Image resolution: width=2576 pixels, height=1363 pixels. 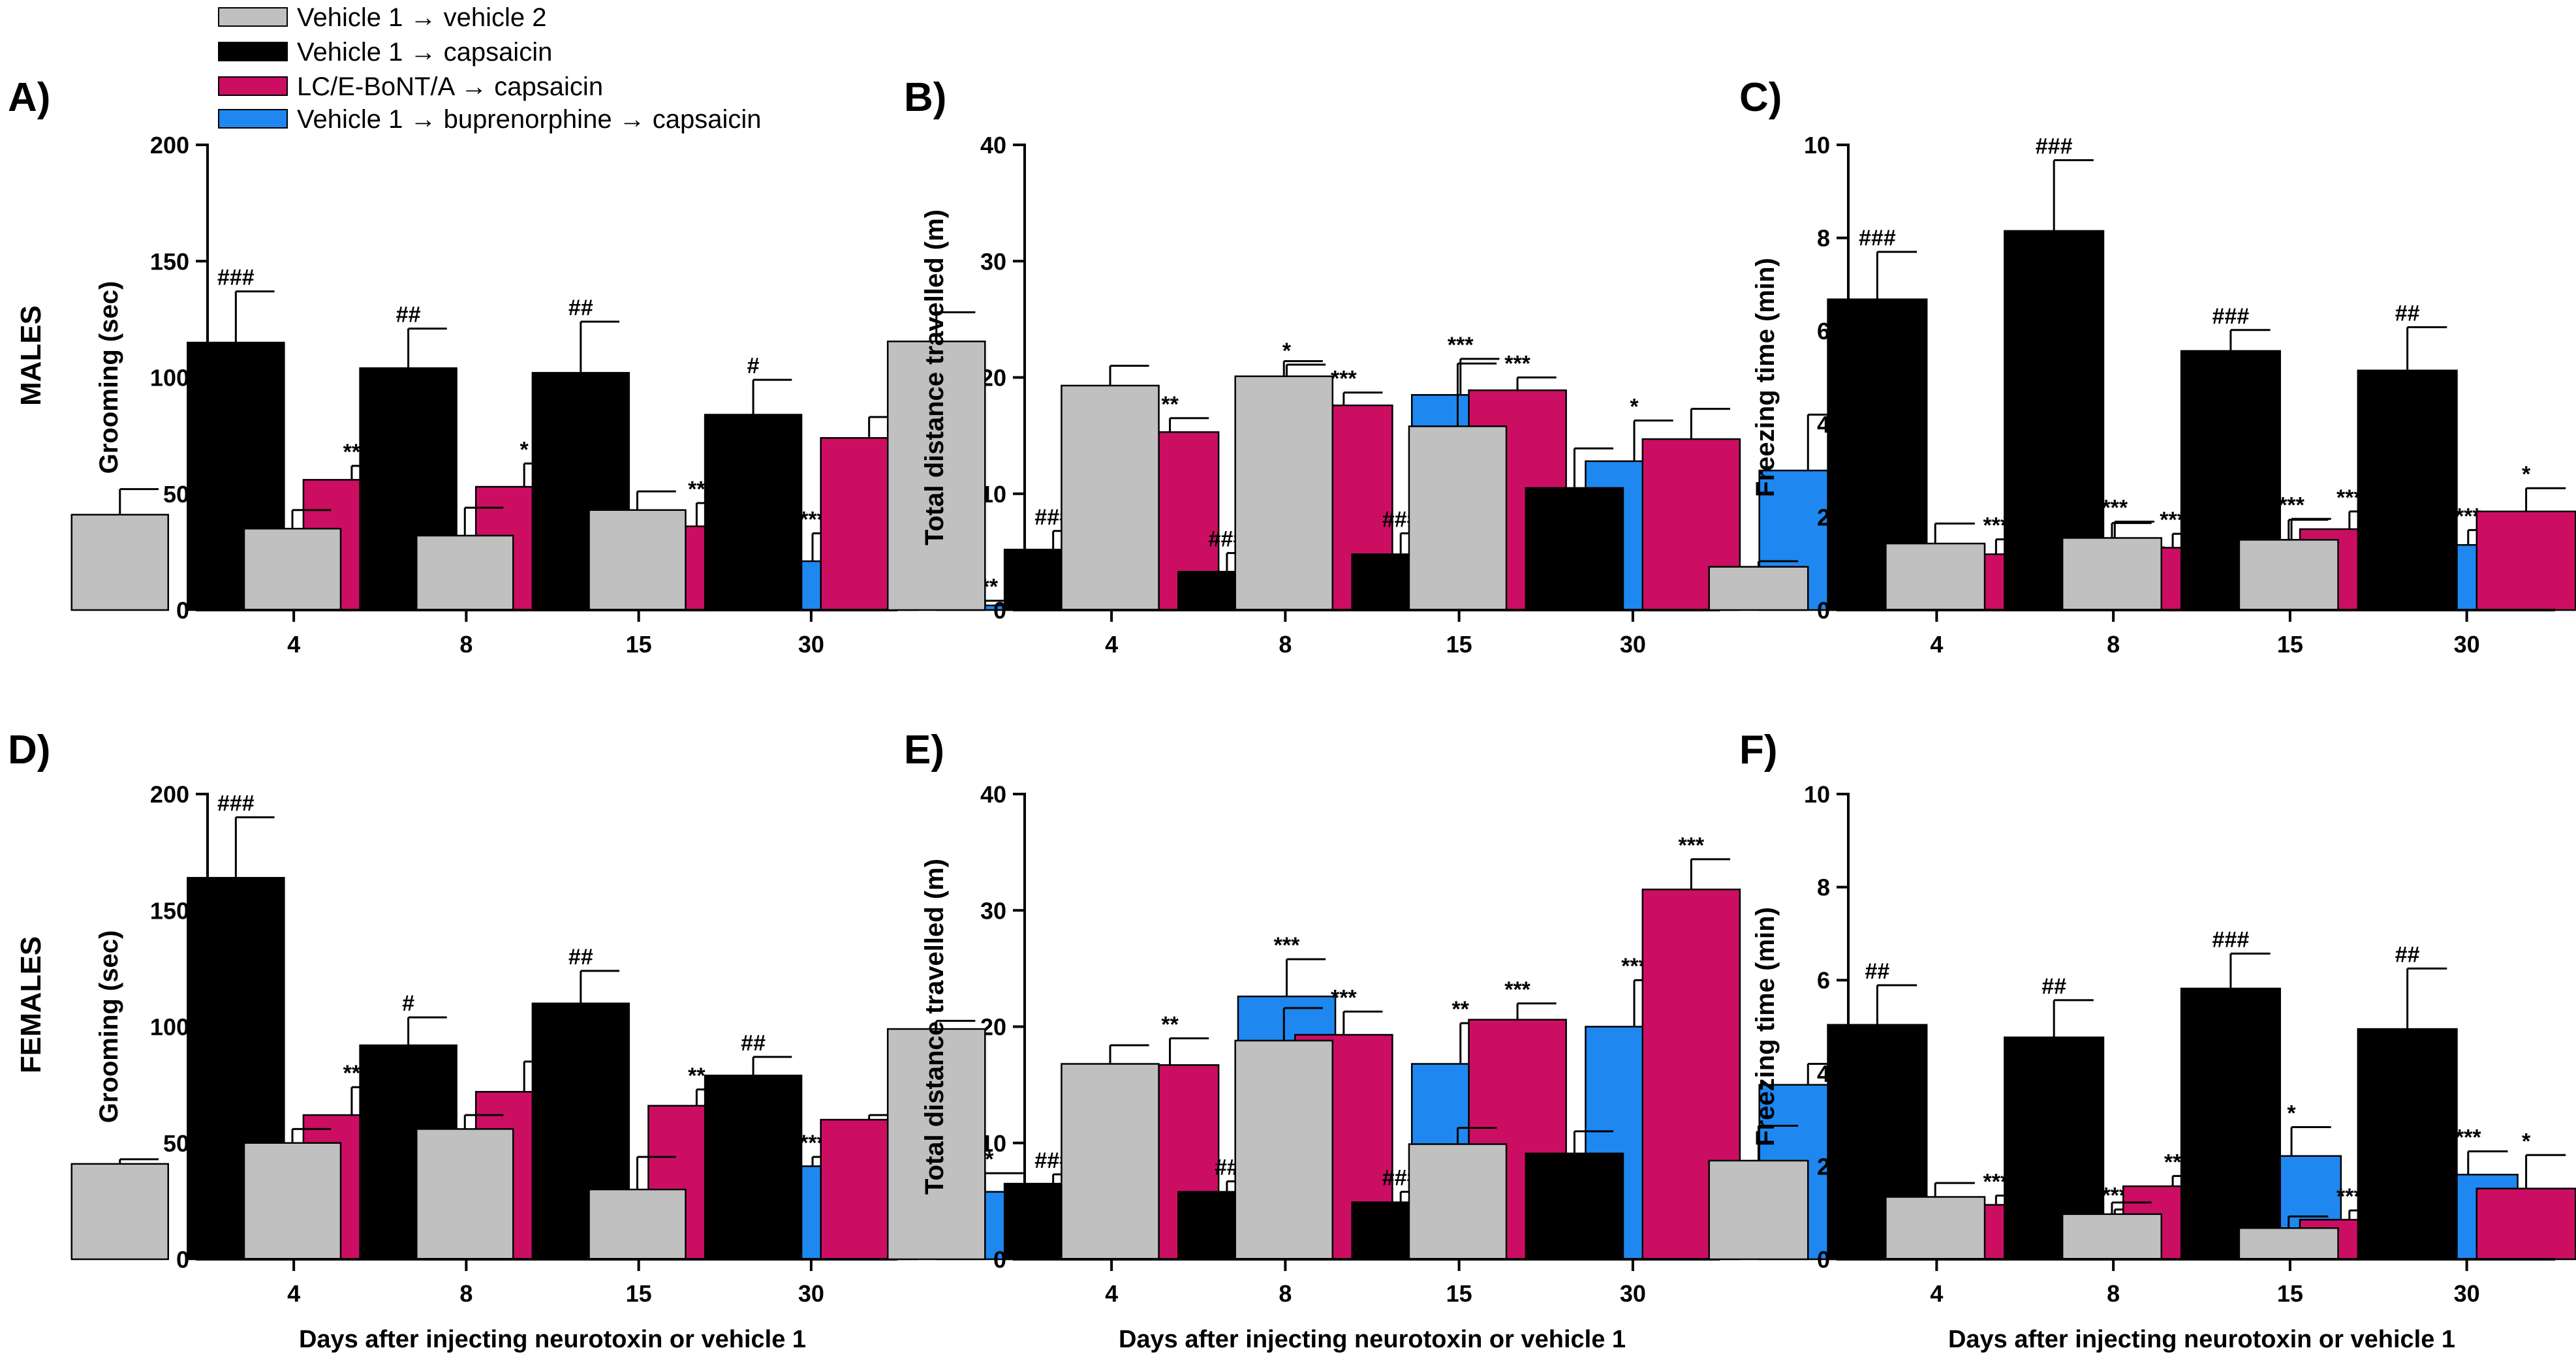 I want to click on y-tick-label: 30, so click(x=993, y=910).